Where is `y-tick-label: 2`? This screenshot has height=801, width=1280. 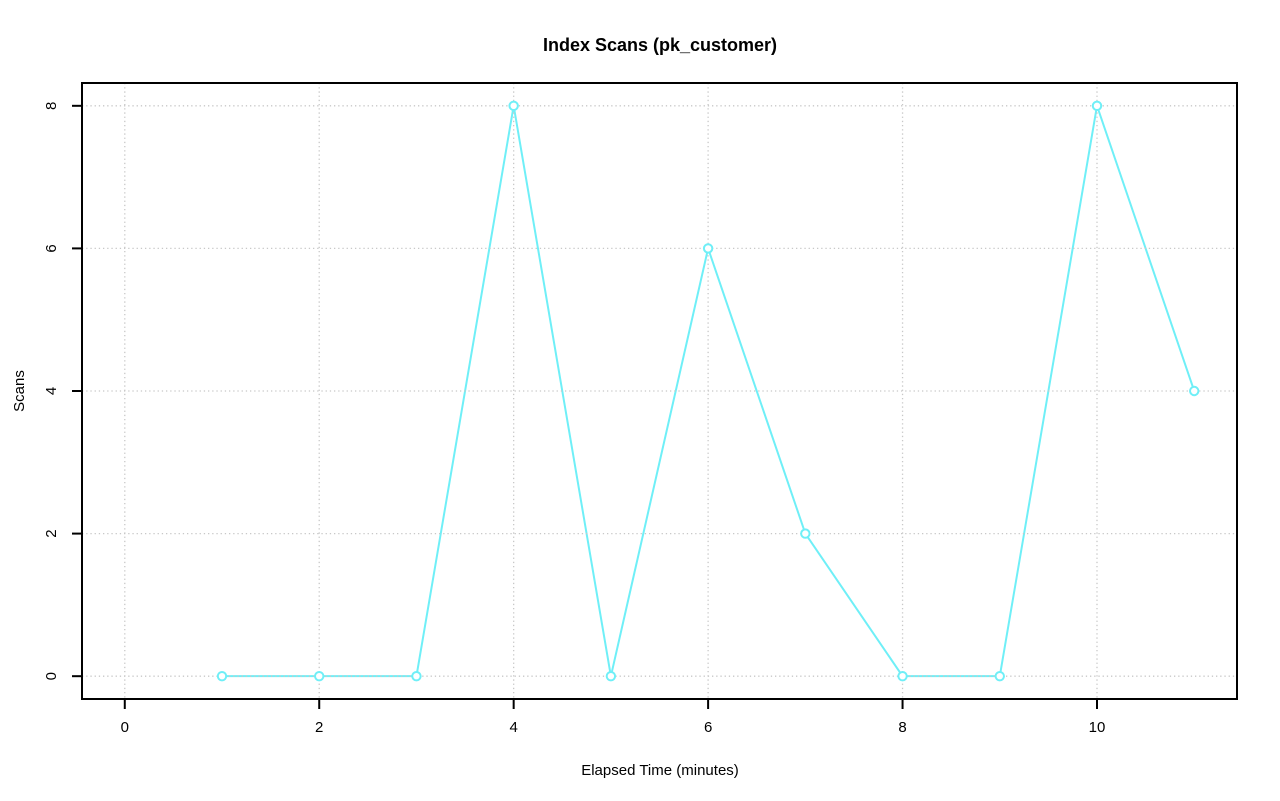
y-tick-label: 2 is located at coordinates (51, 533).